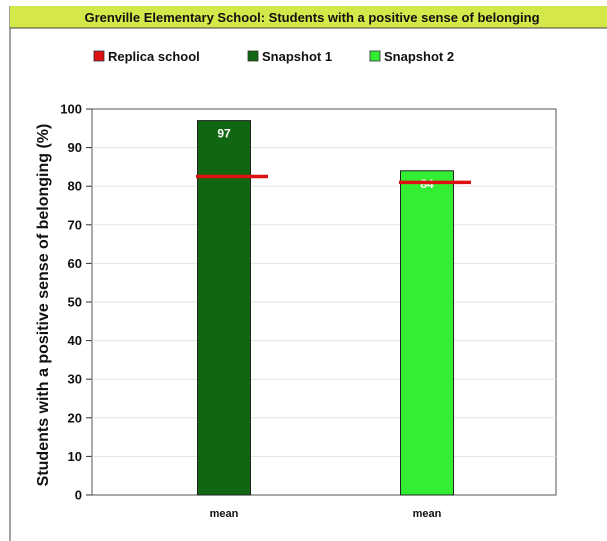  Describe the element at coordinates (75, 302) in the screenshot. I see `y-tick-label: 50` at that location.